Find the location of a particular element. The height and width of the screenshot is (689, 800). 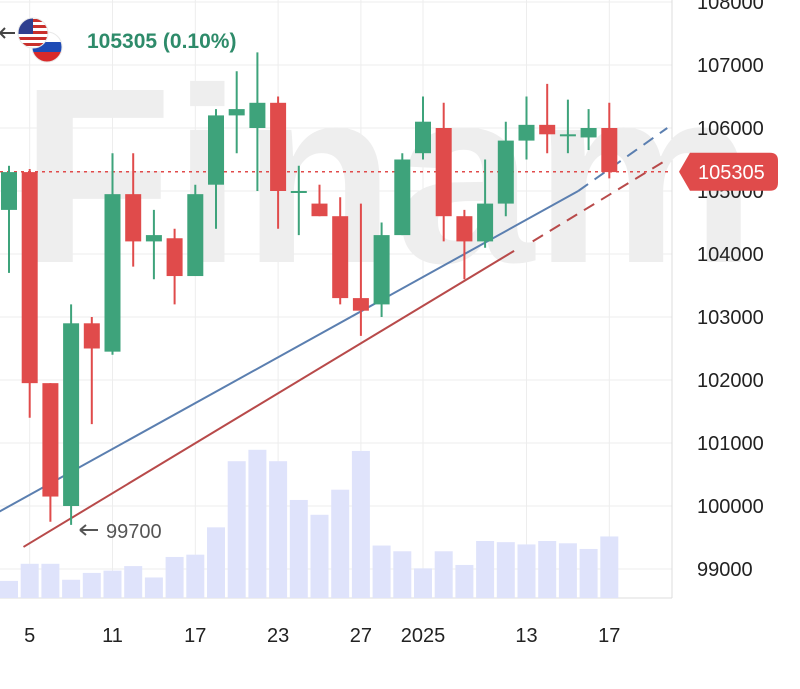

us-flag-icon is located at coordinates (33, 33).